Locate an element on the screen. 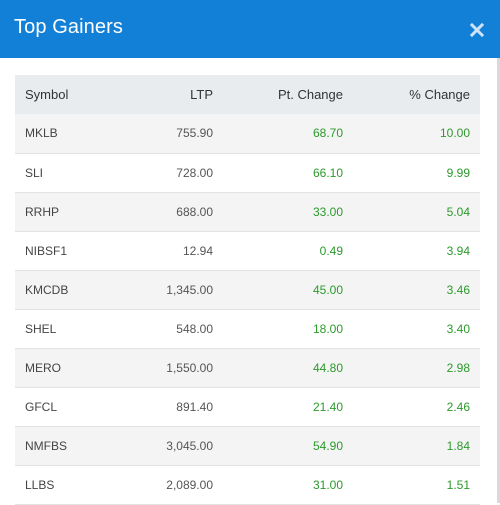 This screenshot has width=500, height=505. cell-pct-change: 10.00 is located at coordinates (454, 133).